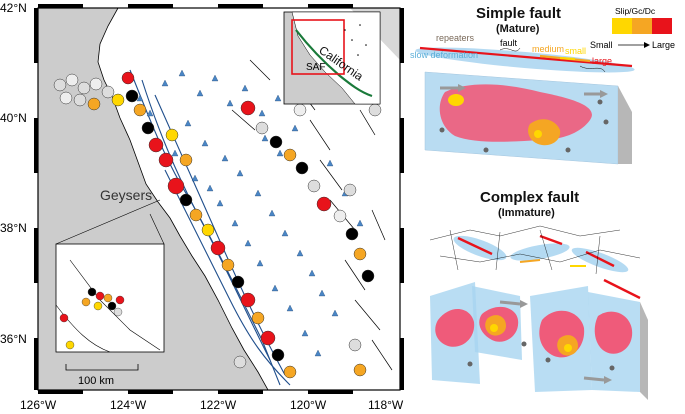 The width and height of the screenshot is (685, 414). Describe the element at coordinates (518, 13) in the screenshot. I see `simple-fault-title: Simple fault` at that location.